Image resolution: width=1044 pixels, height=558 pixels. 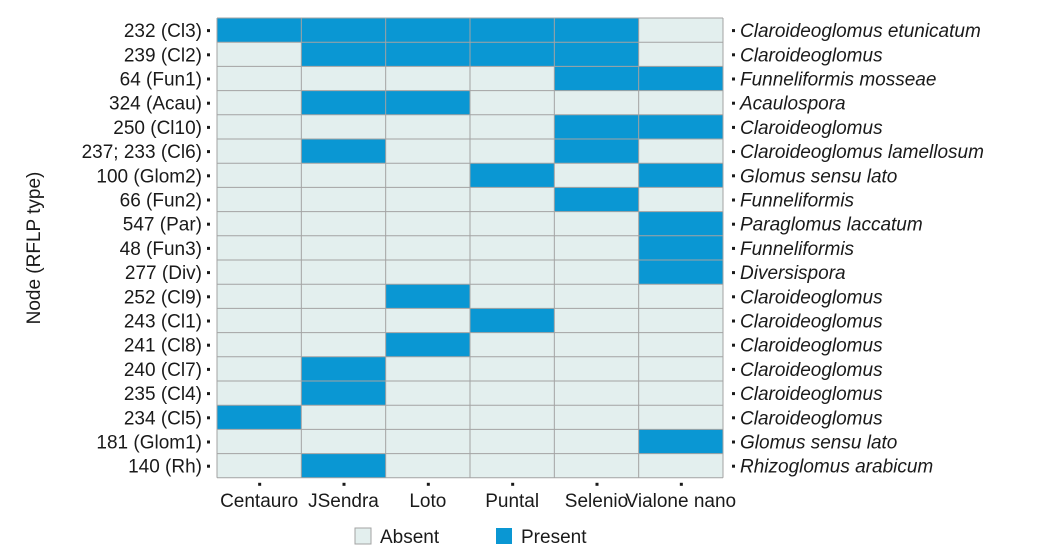 I want to click on row-label: 324 (Acau), so click(x=155, y=104).